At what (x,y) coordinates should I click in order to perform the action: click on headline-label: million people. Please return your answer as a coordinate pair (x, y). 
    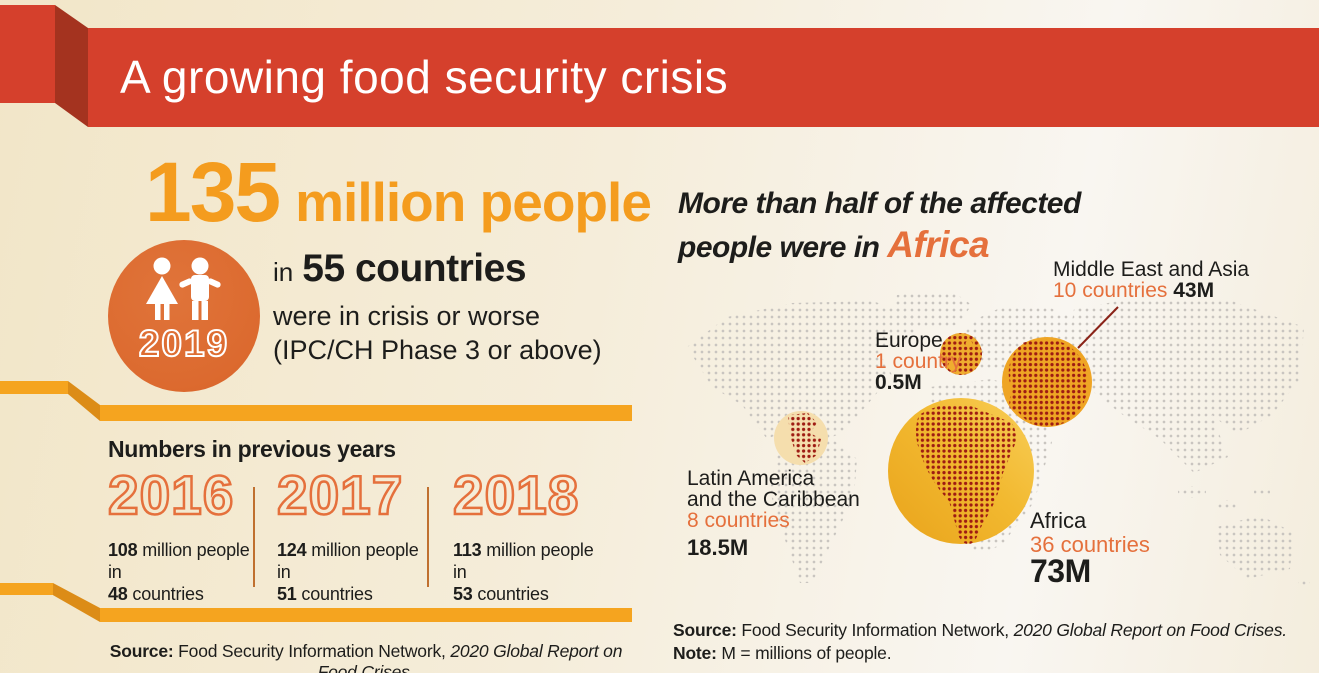
    Looking at the image, I should click on (473, 202).